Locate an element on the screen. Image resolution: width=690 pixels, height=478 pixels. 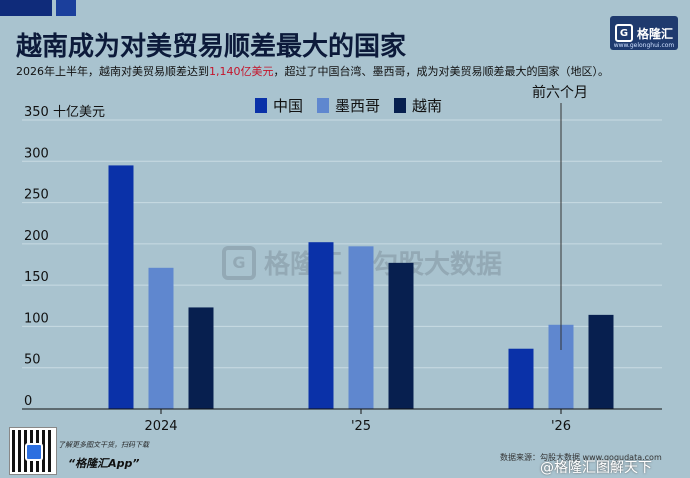
x-tick-label: '25 is located at coordinates (361, 426).